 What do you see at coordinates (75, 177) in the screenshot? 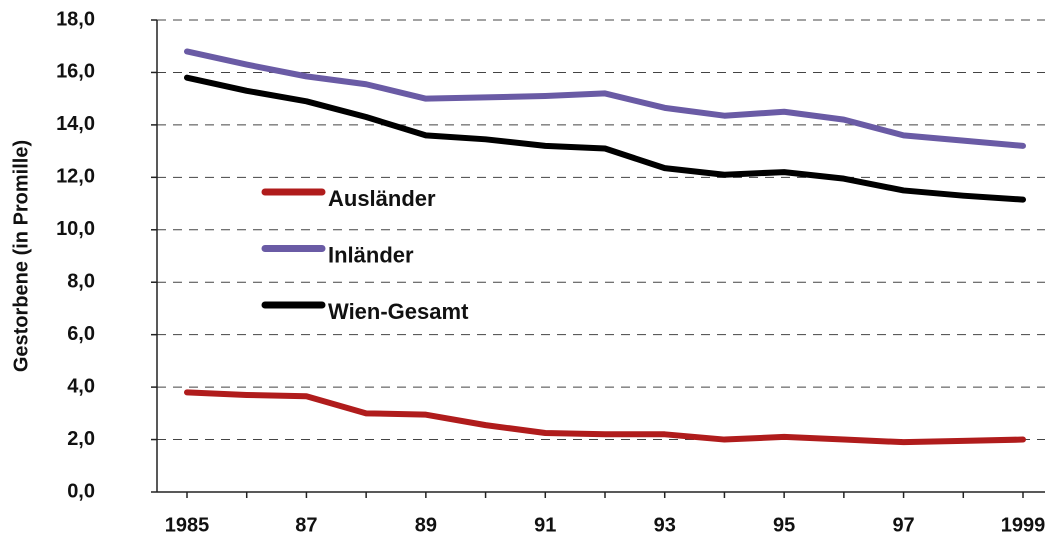
I see `y-tick-label: 12,0` at bounding box center [75, 177].